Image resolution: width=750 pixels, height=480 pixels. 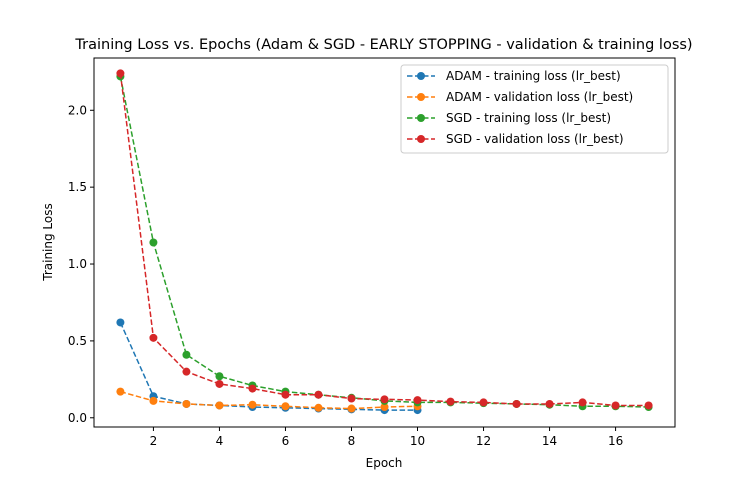 I want to click on x-axis-ticks: 2 4 6 8 10 12 14 16, so click(x=386, y=437).